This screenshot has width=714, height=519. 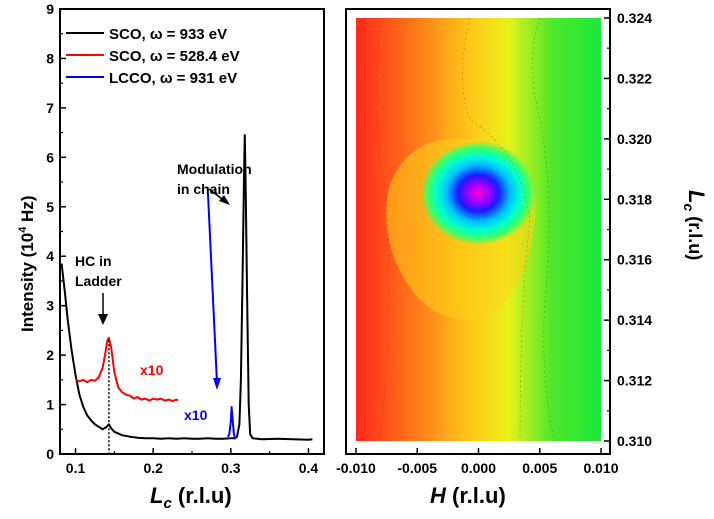 What do you see at coordinates (50, 355) in the screenshot?
I see `y-tick-label: 2` at bounding box center [50, 355].